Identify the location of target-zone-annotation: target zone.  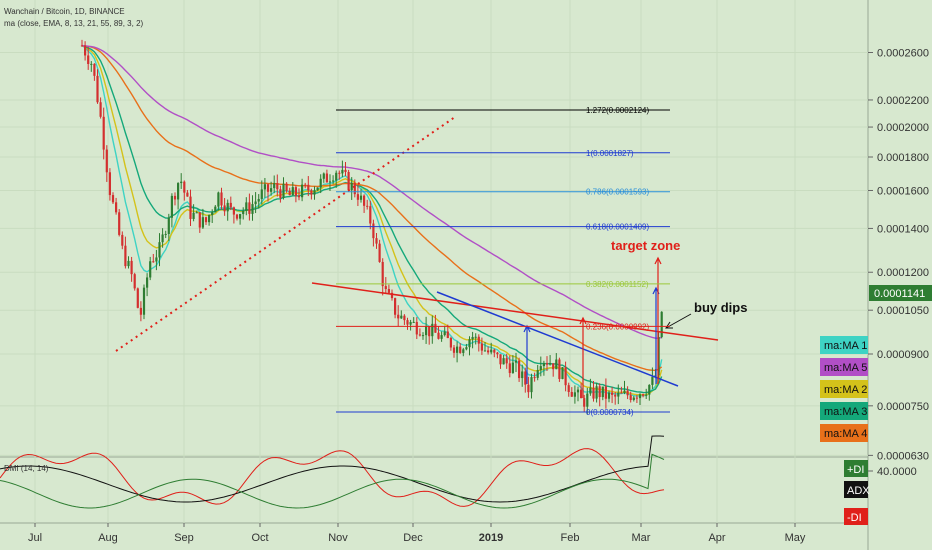
(645, 245).